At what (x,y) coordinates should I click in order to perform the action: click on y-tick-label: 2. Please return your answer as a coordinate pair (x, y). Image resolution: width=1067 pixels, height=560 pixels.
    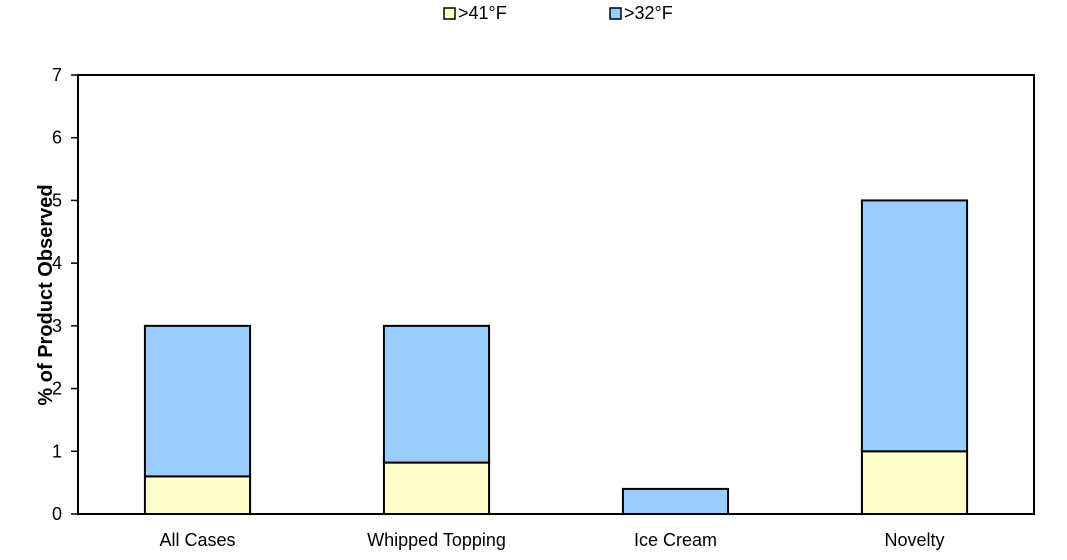
    Looking at the image, I should click on (57, 389).